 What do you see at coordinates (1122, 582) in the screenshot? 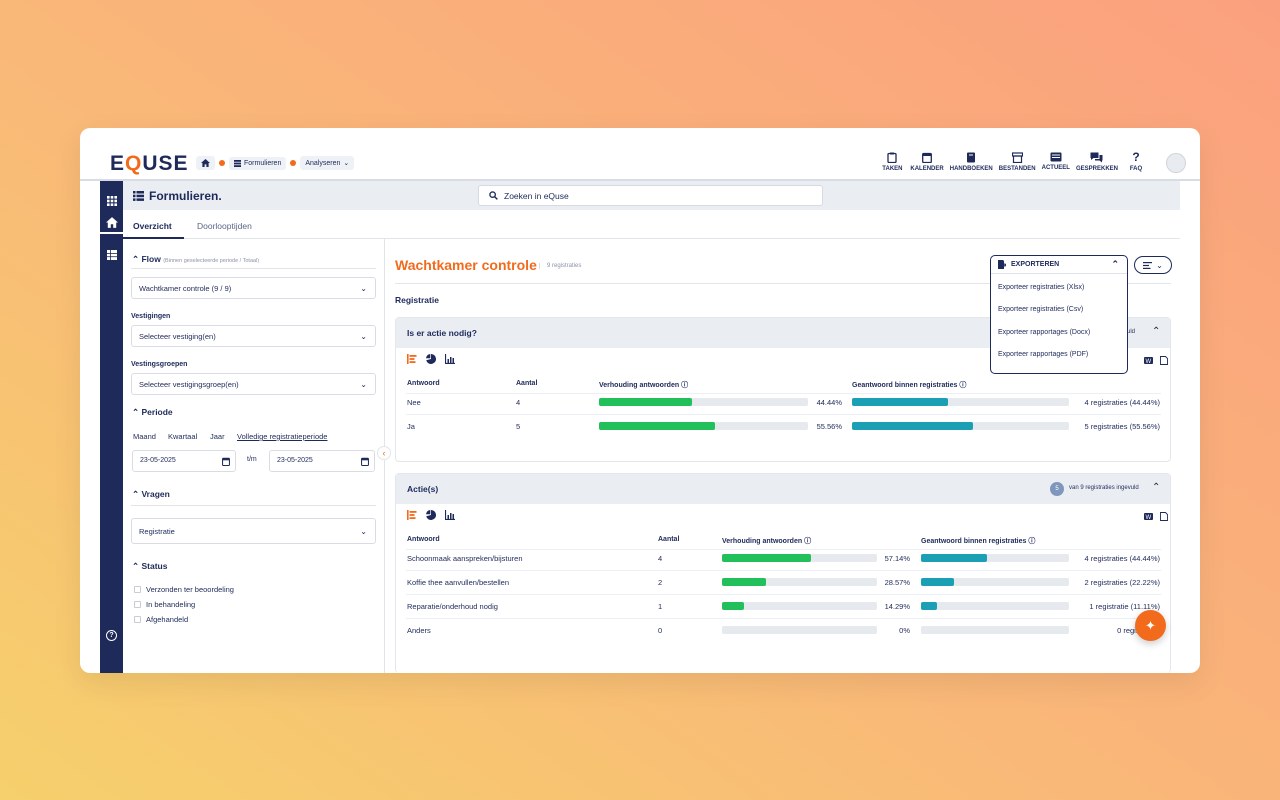
I see `within-text: 2 registraties (22.22%)` at bounding box center [1122, 582].